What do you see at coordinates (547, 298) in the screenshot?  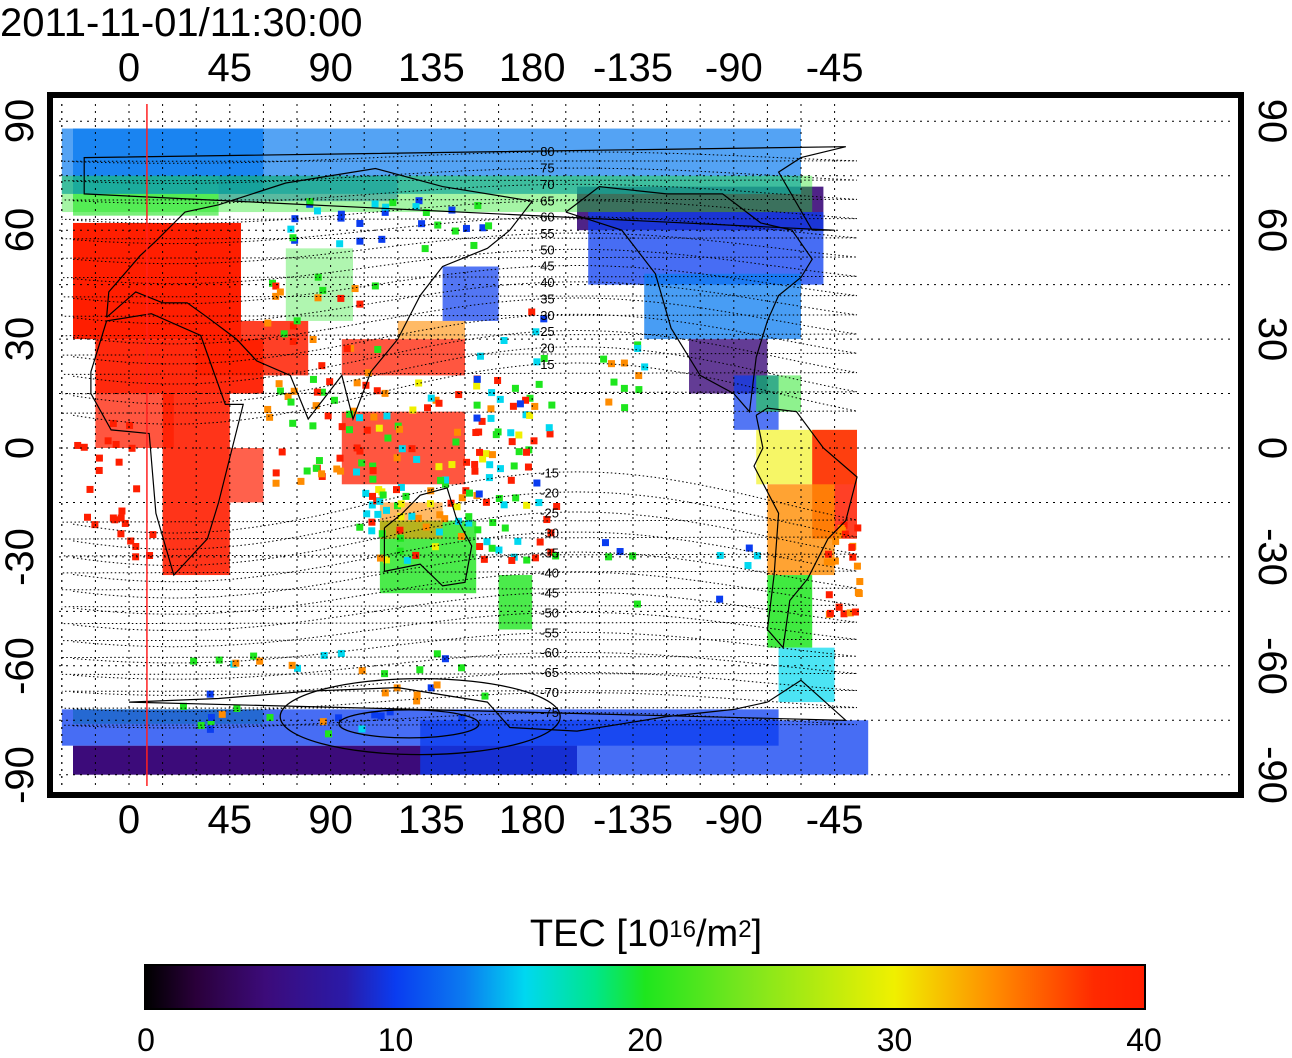 I see `contour-label: 35` at bounding box center [547, 298].